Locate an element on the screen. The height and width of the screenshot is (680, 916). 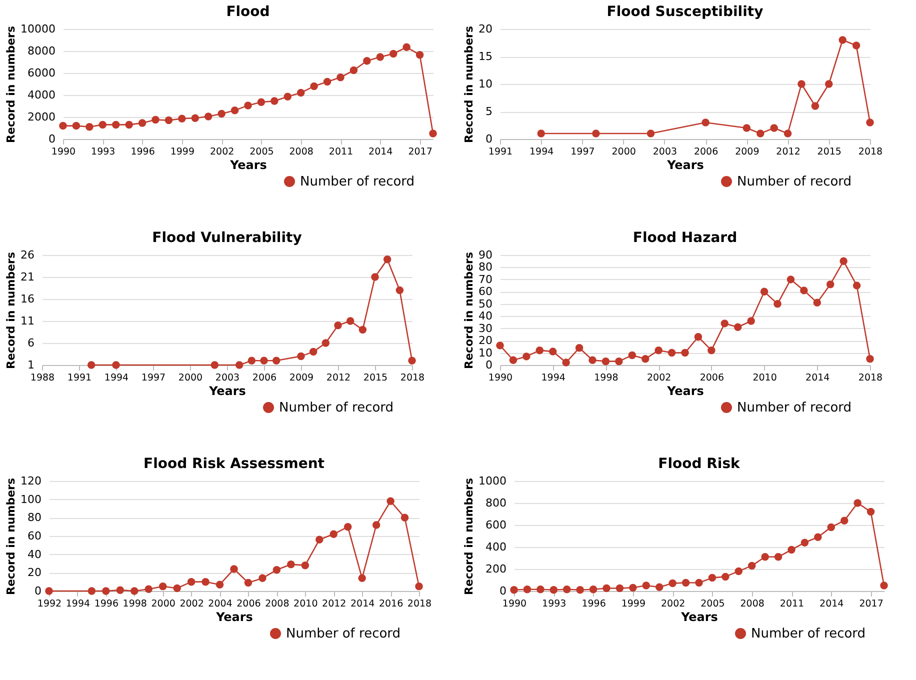
chart-title: Flood Vulnerability is located at coordinates (227, 238).